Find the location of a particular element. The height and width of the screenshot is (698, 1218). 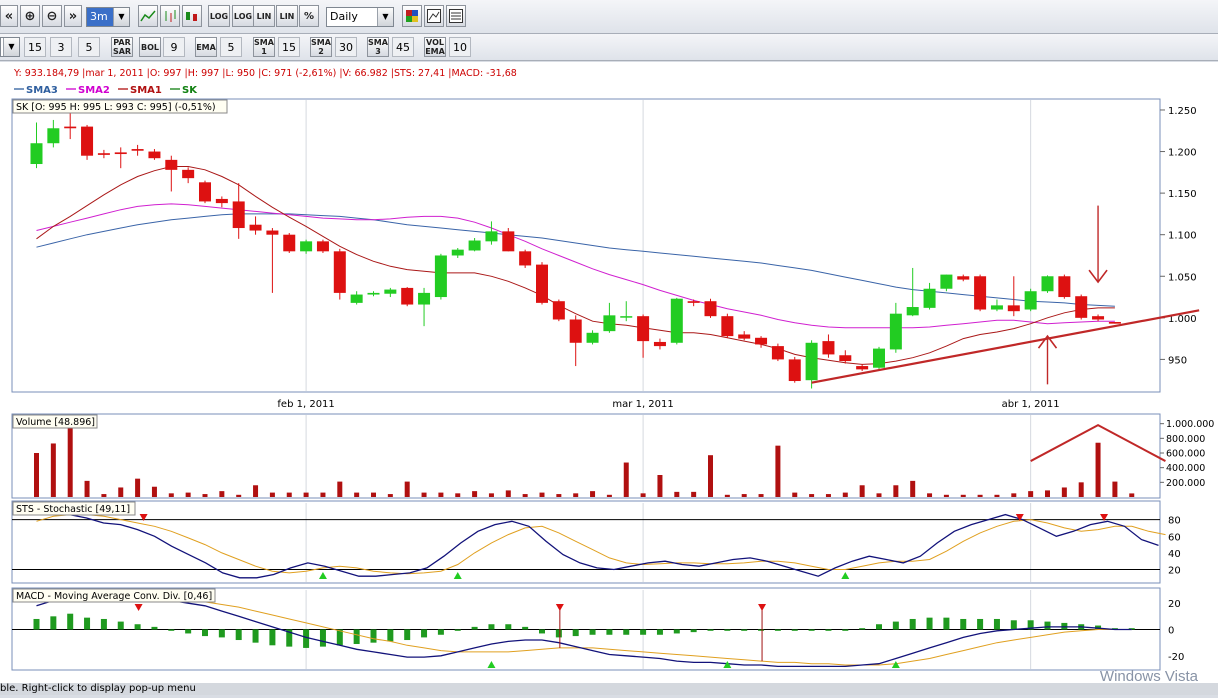

period-value: Daily is located at coordinates (344, 16).